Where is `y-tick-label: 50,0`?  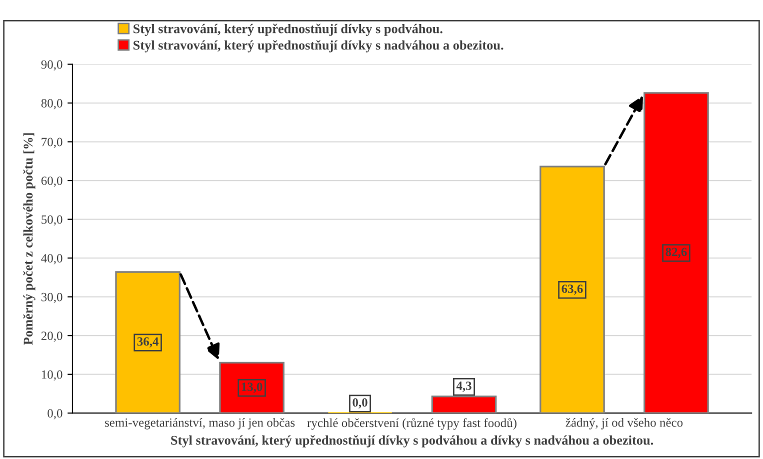
y-tick-label: 50,0 is located at coordinates (52, 220).